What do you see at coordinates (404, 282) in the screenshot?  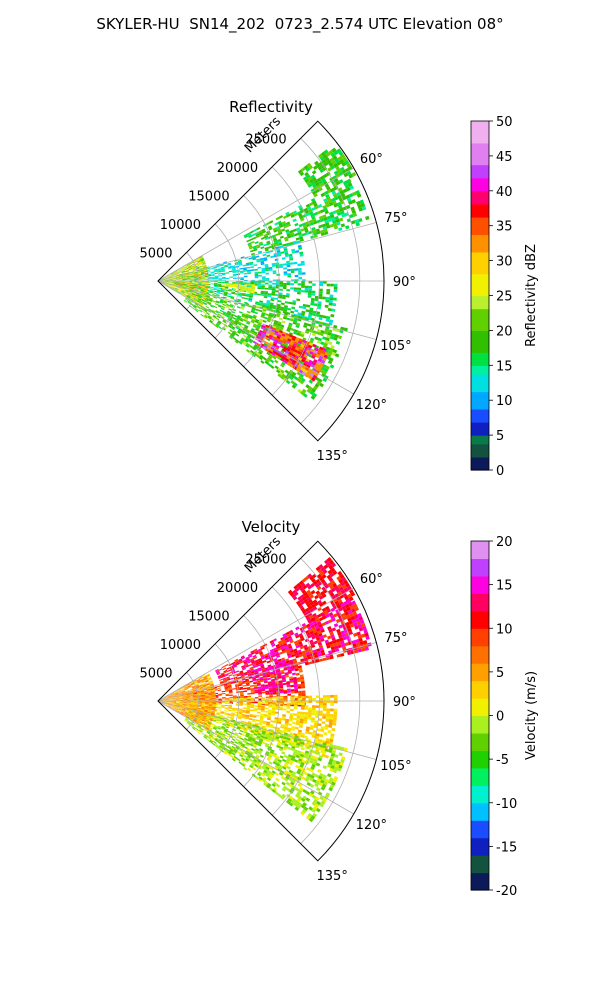 I see `azimuth-tick-label: 90°` at bounding box center [404, 282].